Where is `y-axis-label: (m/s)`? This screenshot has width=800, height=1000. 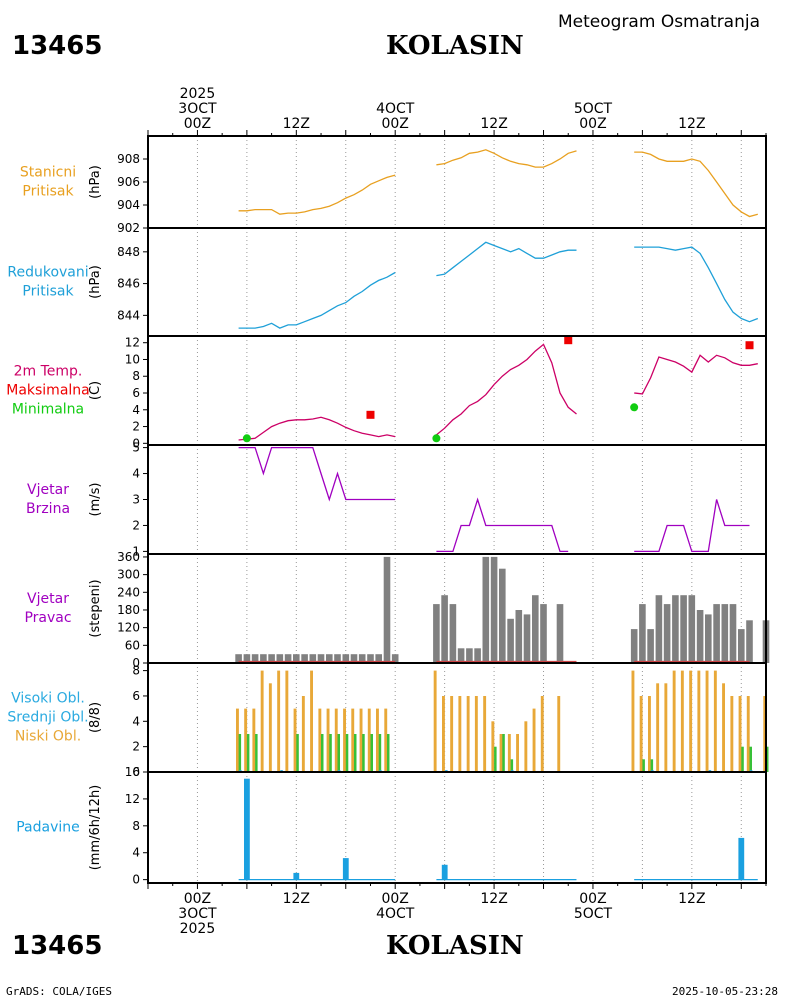 y-axis-label: (m/s) is located at coordinates (95, 500).